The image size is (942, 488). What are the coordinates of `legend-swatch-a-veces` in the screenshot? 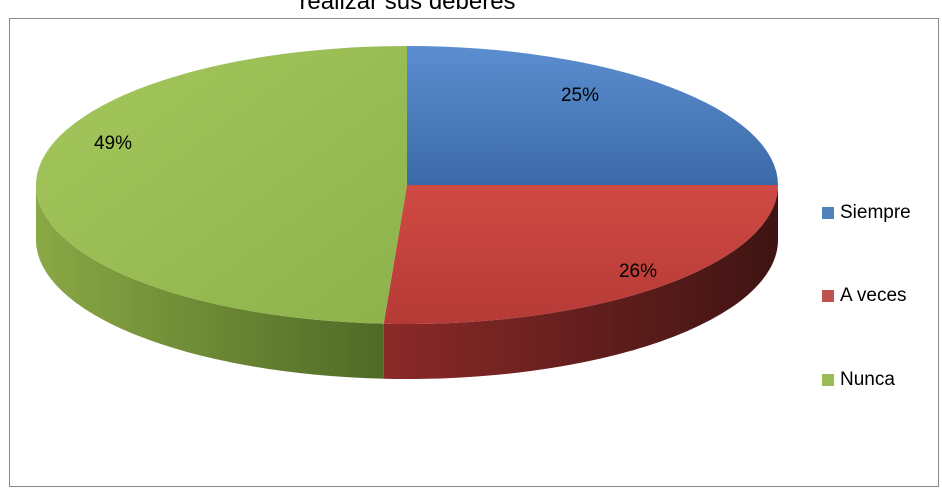 It's located at (828, 296).